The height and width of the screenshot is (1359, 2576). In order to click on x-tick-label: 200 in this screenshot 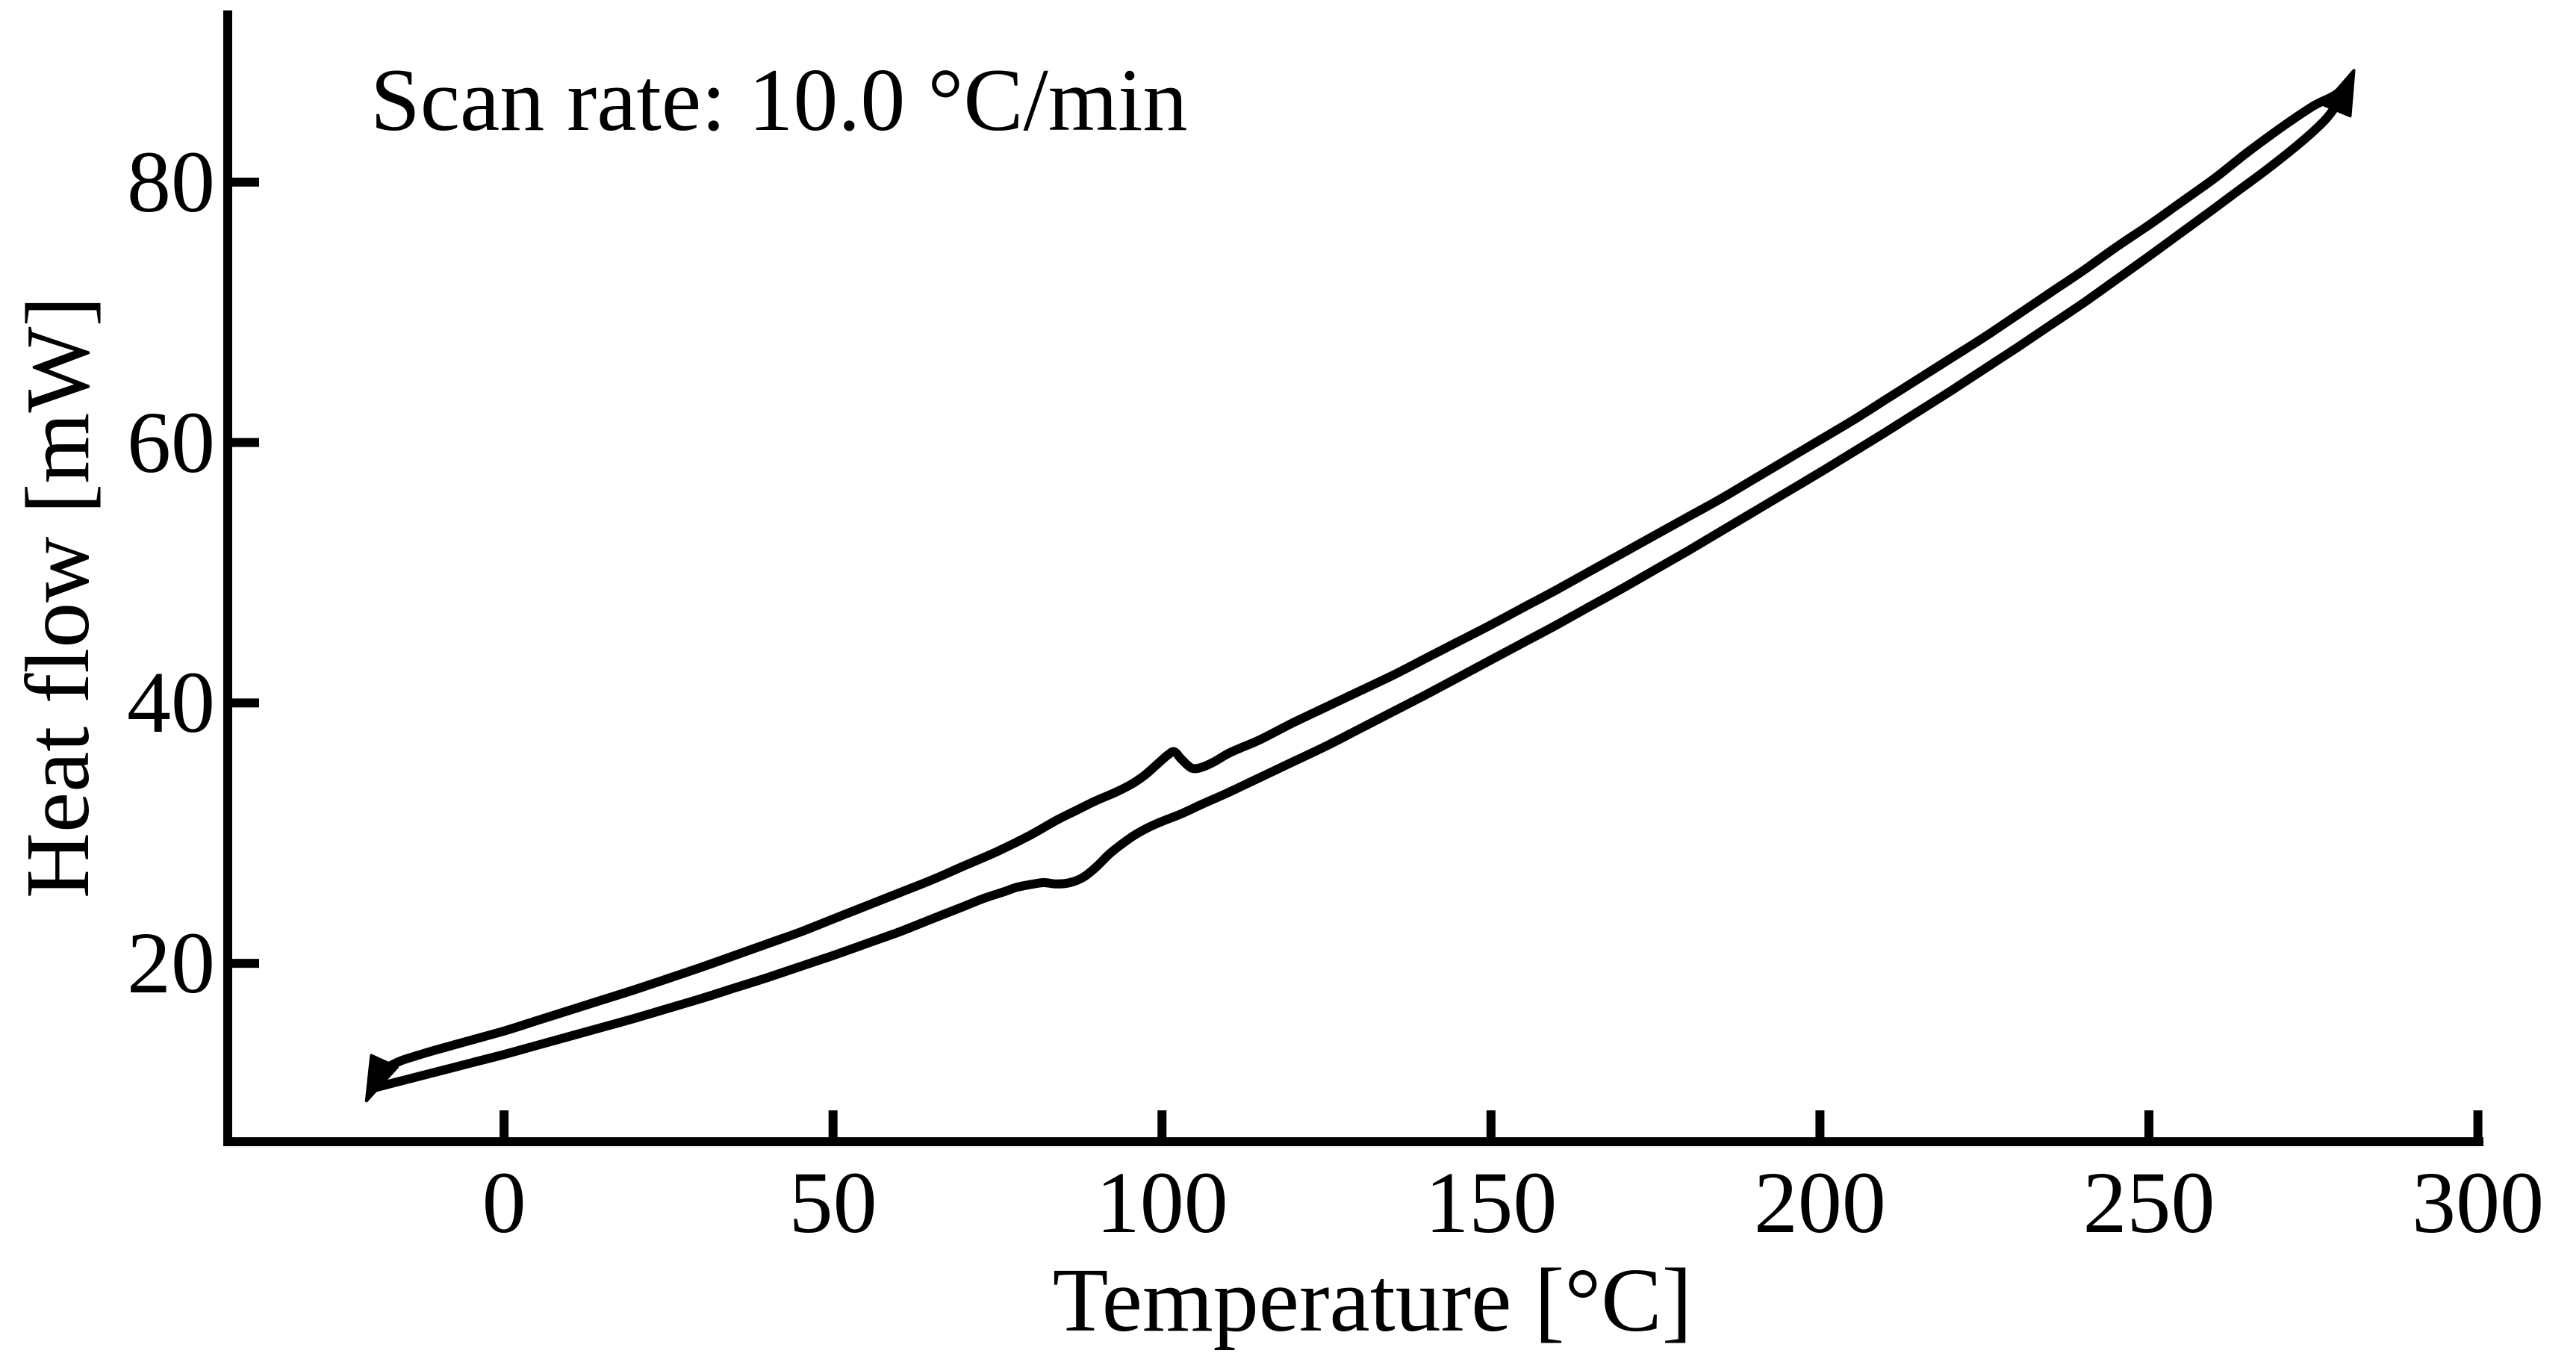, I will do `click(1819, 1202)`.